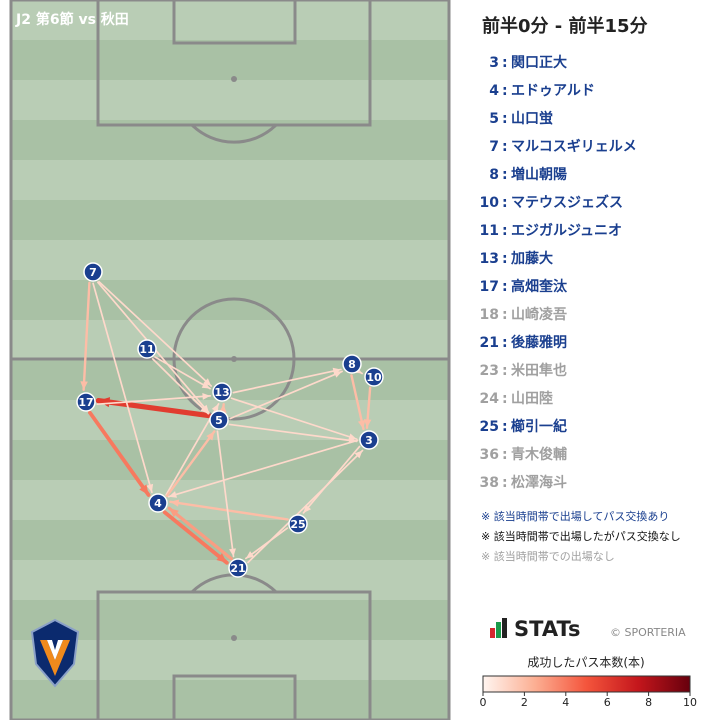 The height and width of the screenshot is (724, 710). What do you see at coordinates (588, 629) in the screenshot?
I see `stats-logo: STATs © SPORTERIA` at bounding box center [588, 629].